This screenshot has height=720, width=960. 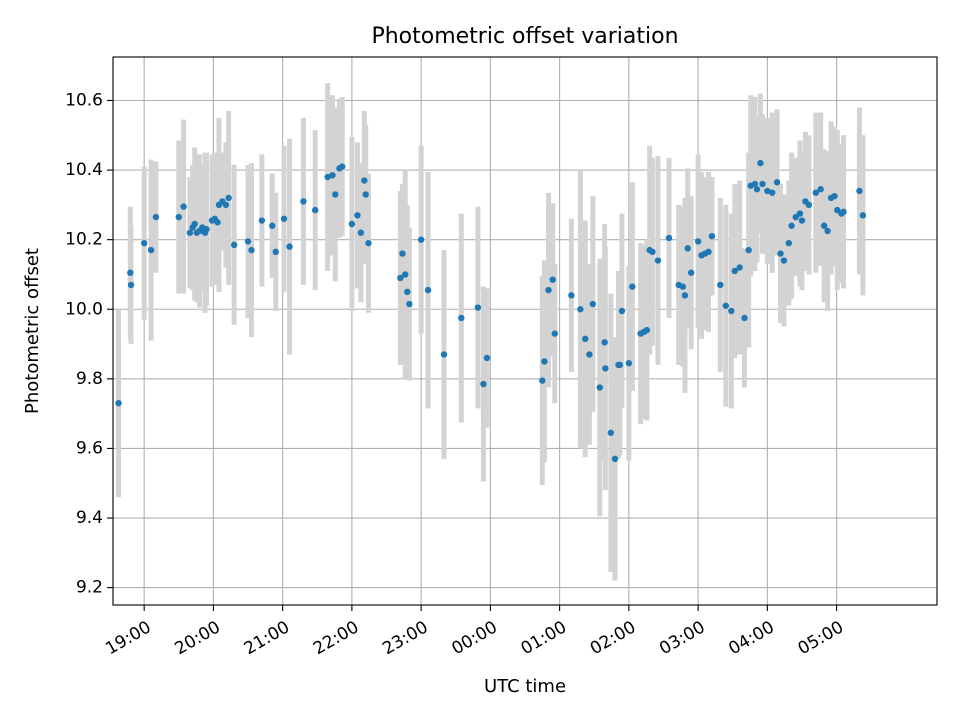 What do you see at coordinates (84, 309) in the screenshot?
I see `y-tick-label: 10.0` at bounding box center [84, 309].